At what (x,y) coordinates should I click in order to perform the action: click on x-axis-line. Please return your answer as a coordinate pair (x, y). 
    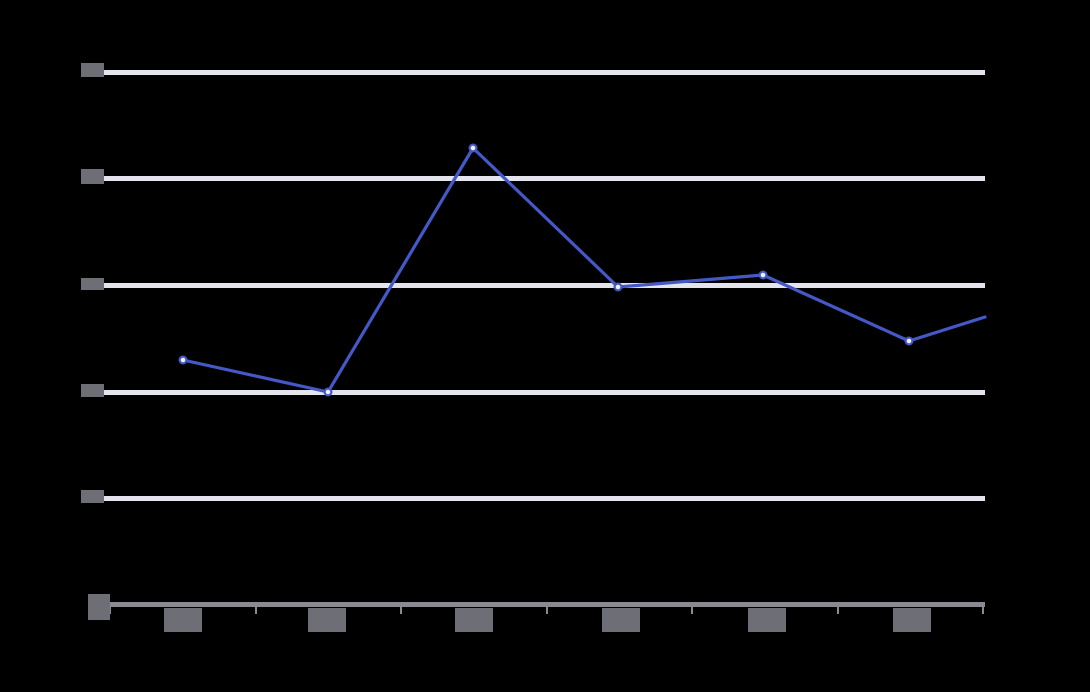
    Looking at the image, I should click on (540, 604).